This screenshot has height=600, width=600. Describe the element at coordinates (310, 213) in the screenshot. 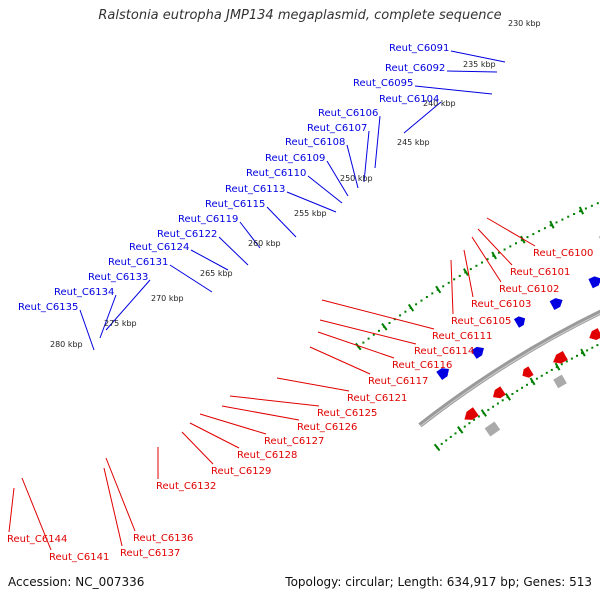

I see `kbp-label: 255 kbp` at that location.